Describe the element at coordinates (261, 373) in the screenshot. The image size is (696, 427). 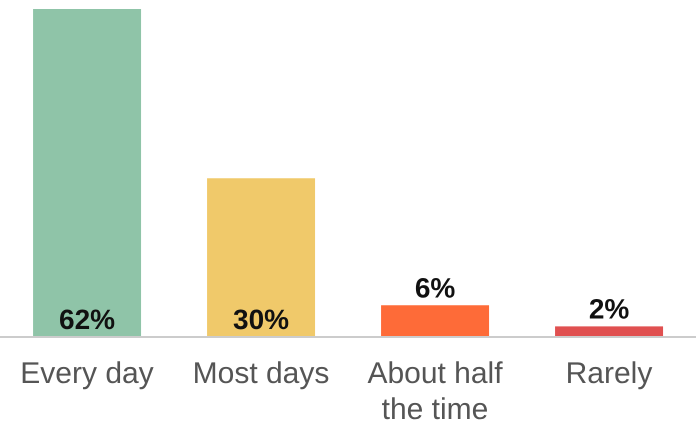
I see `x-tick-label: Most days` at that location.